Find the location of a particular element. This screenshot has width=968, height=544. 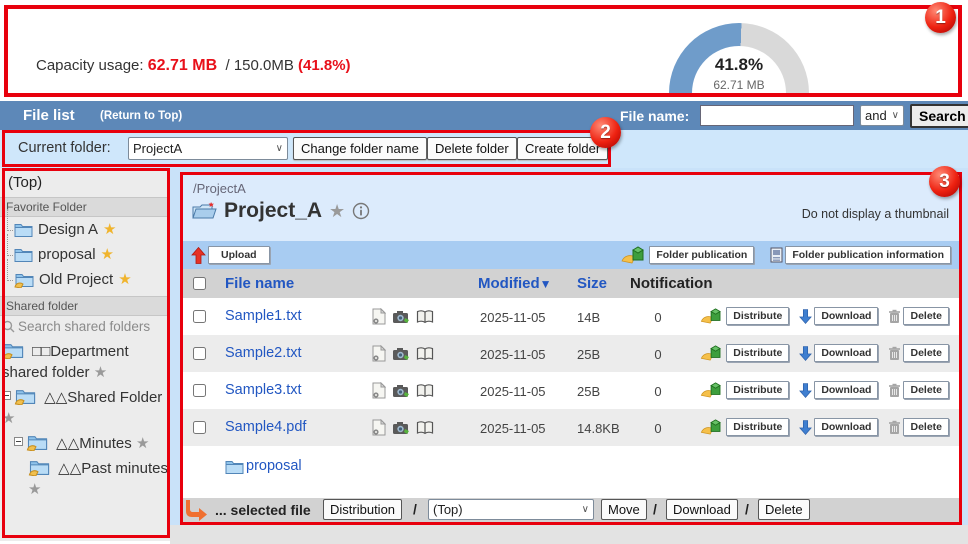

tree-item-label: △△Minutes is located at coordinates (94, 443).